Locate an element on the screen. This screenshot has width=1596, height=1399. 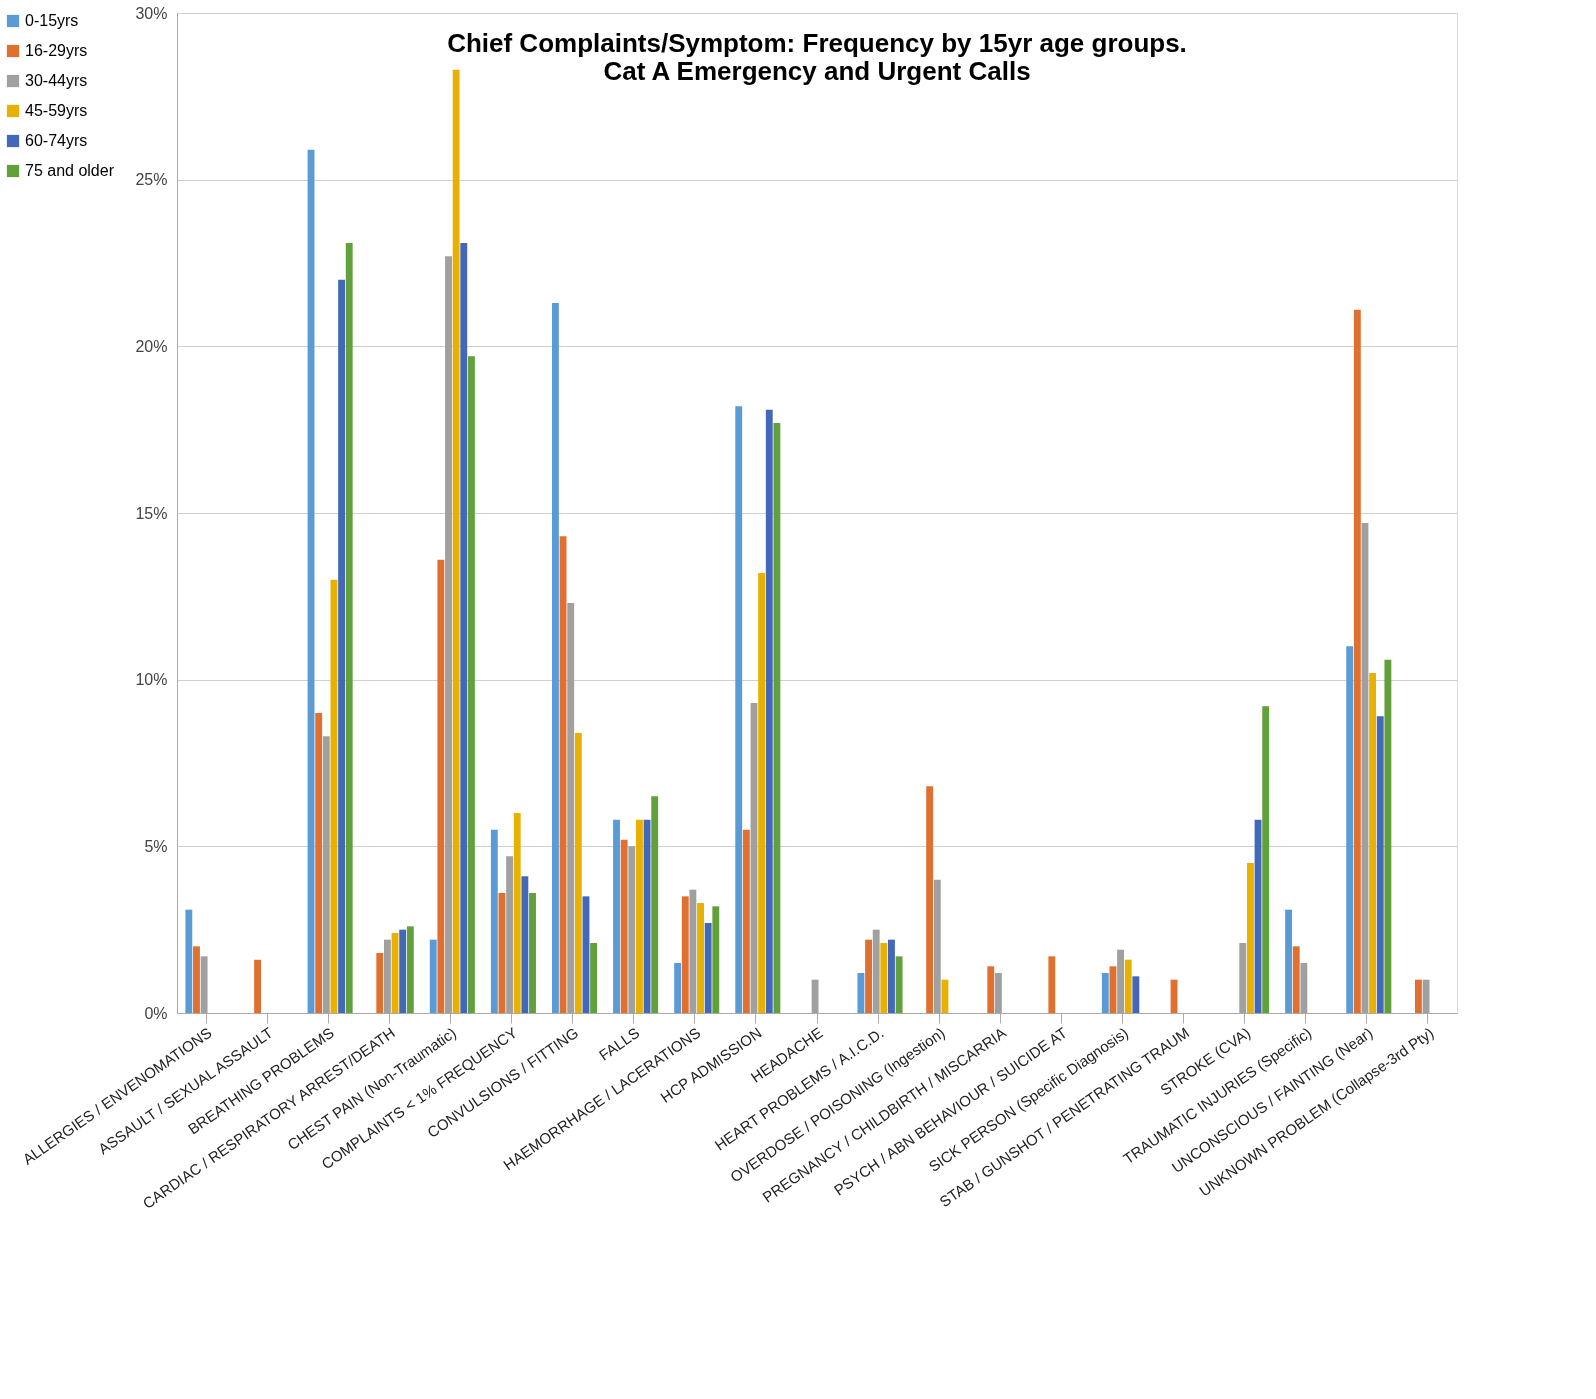
legend-label: 45-59yrs is located at coordinates (56, 110).